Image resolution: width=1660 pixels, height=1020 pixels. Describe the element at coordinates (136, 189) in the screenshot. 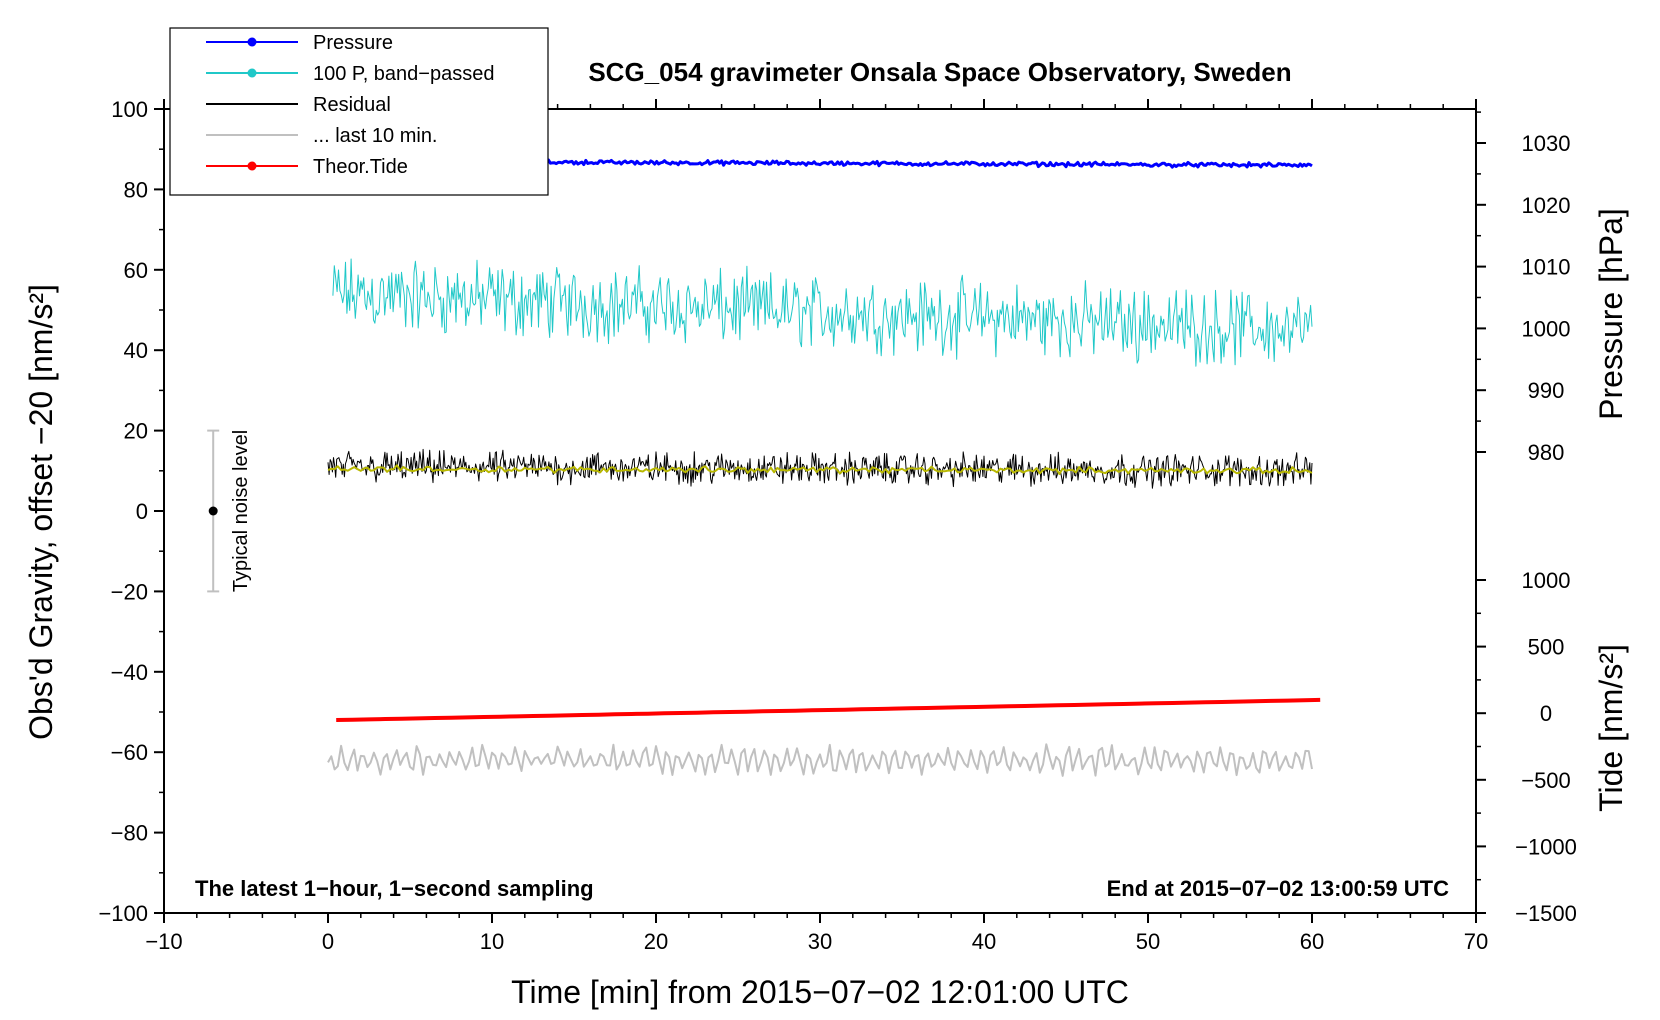

I see `y-tick-label: 80` at that location.